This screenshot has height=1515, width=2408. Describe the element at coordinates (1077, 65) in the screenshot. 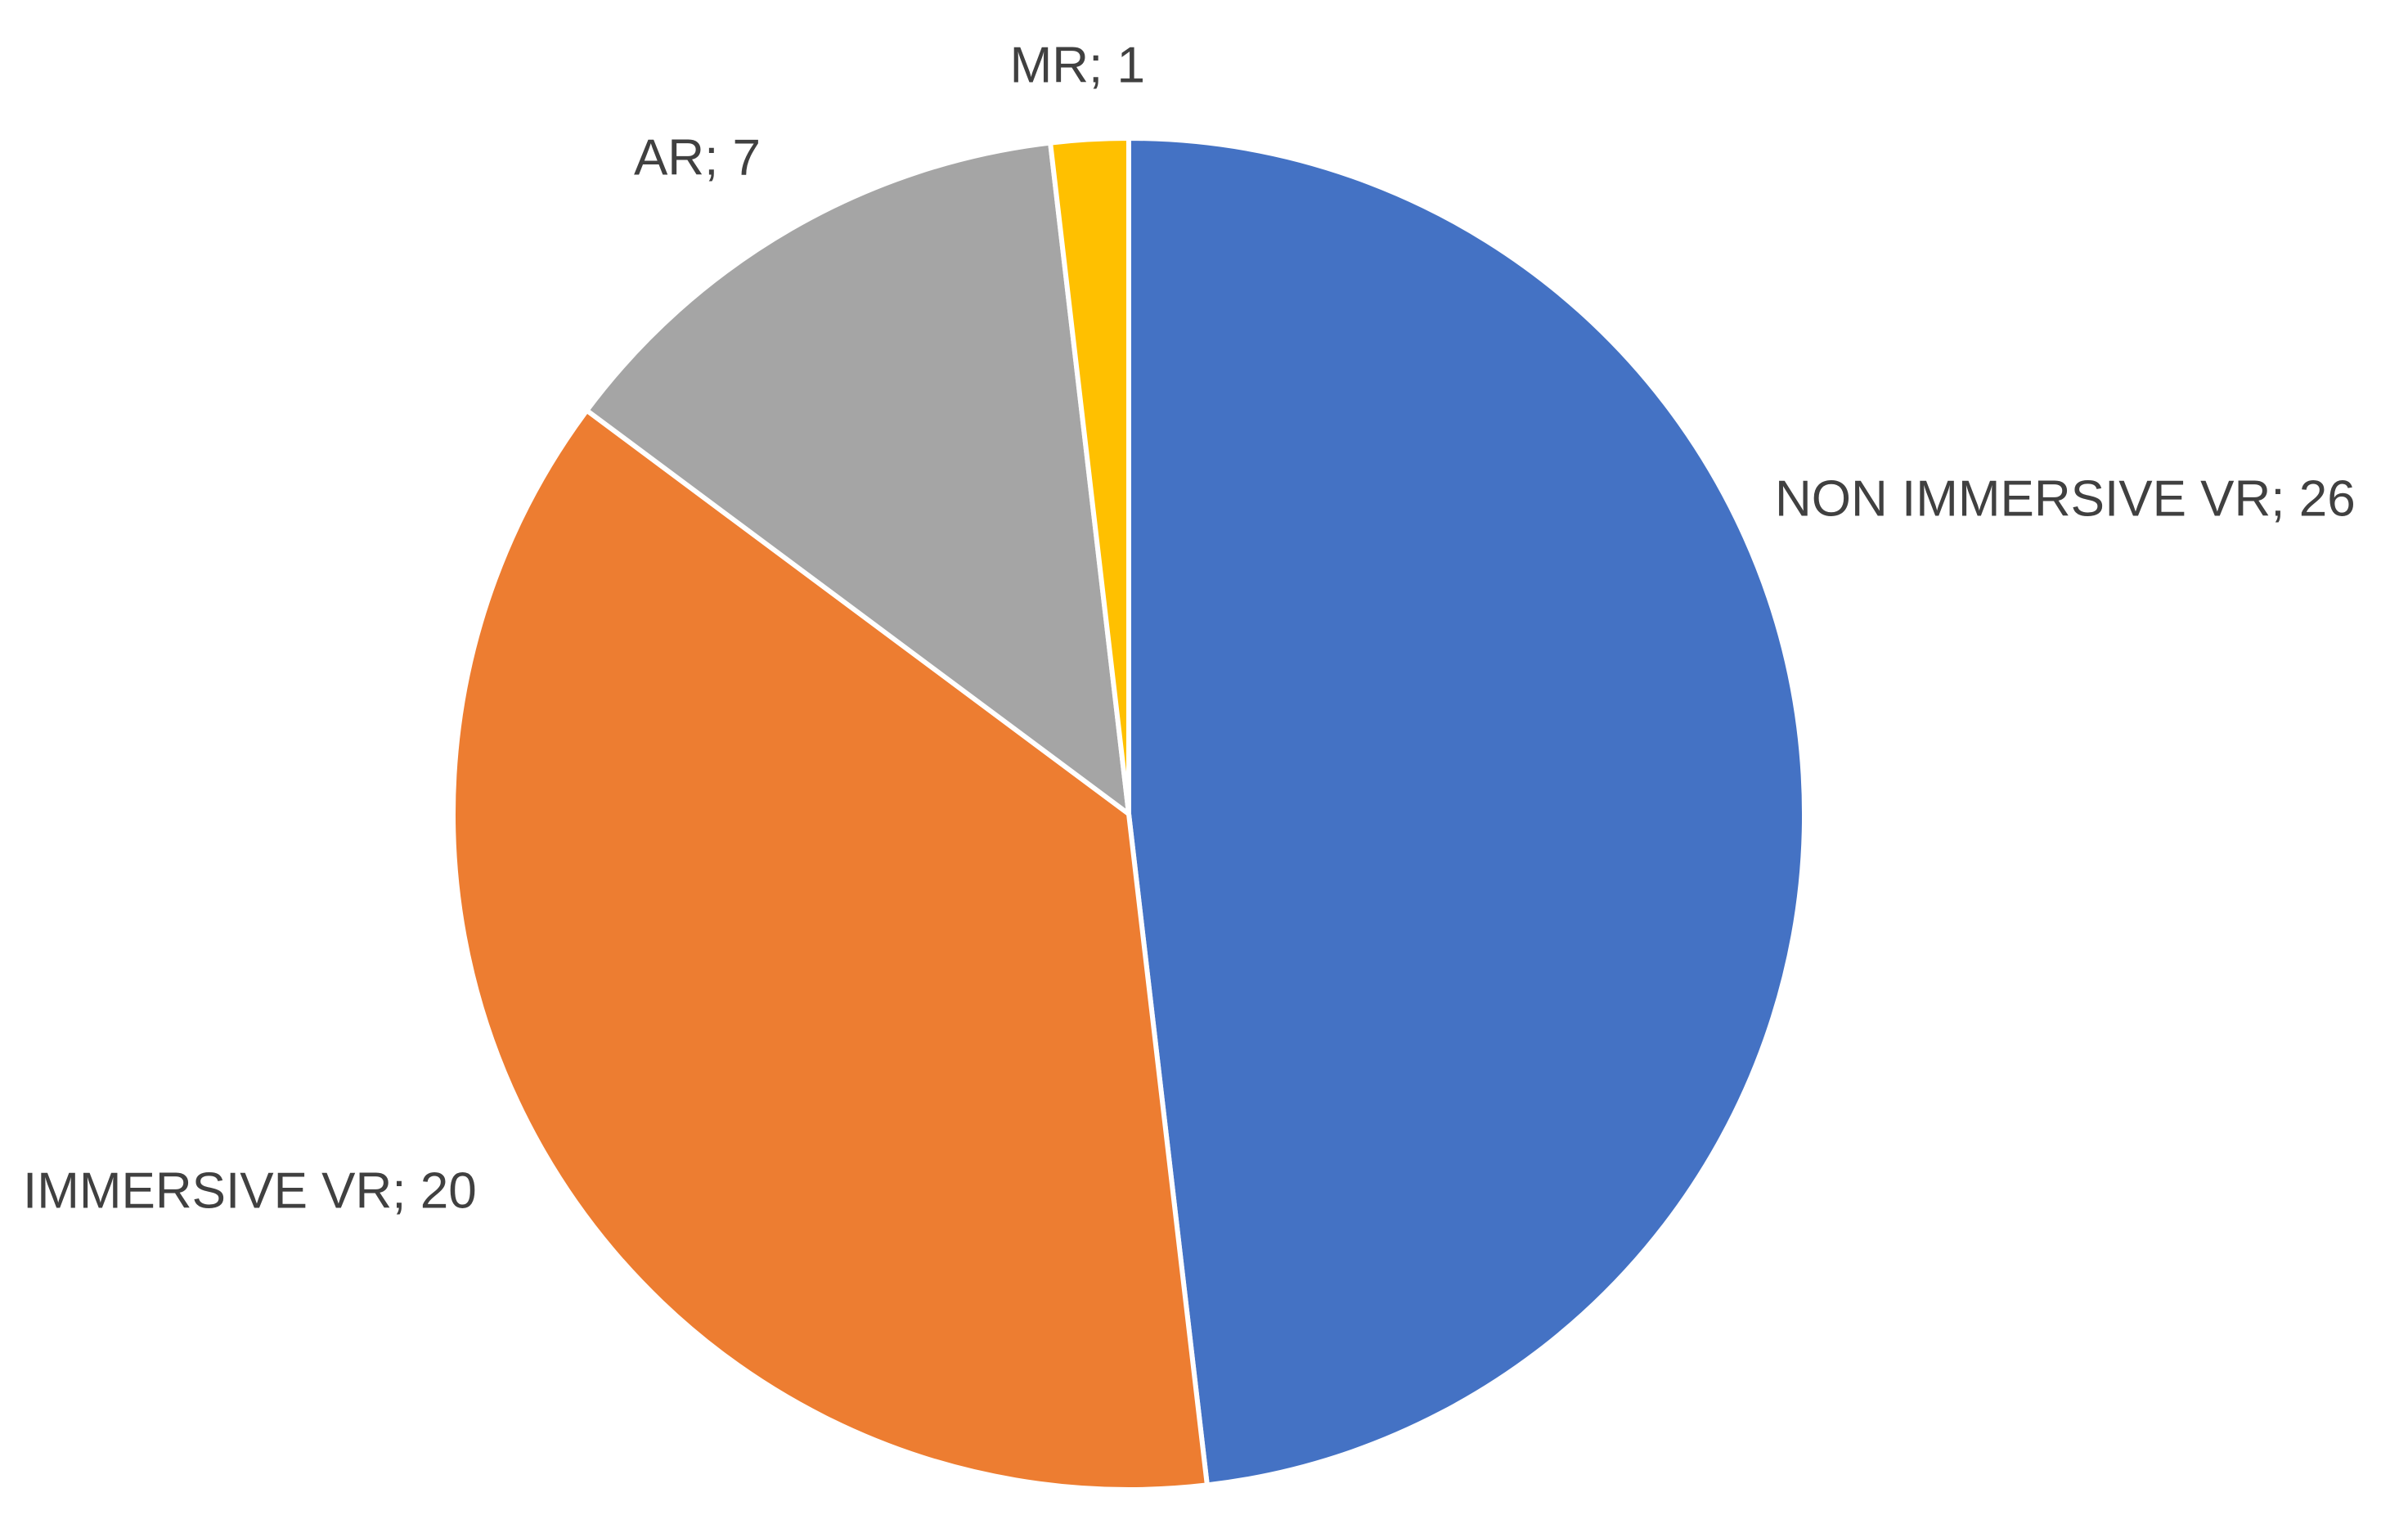

I see `data-label: MR; 1` at that location.